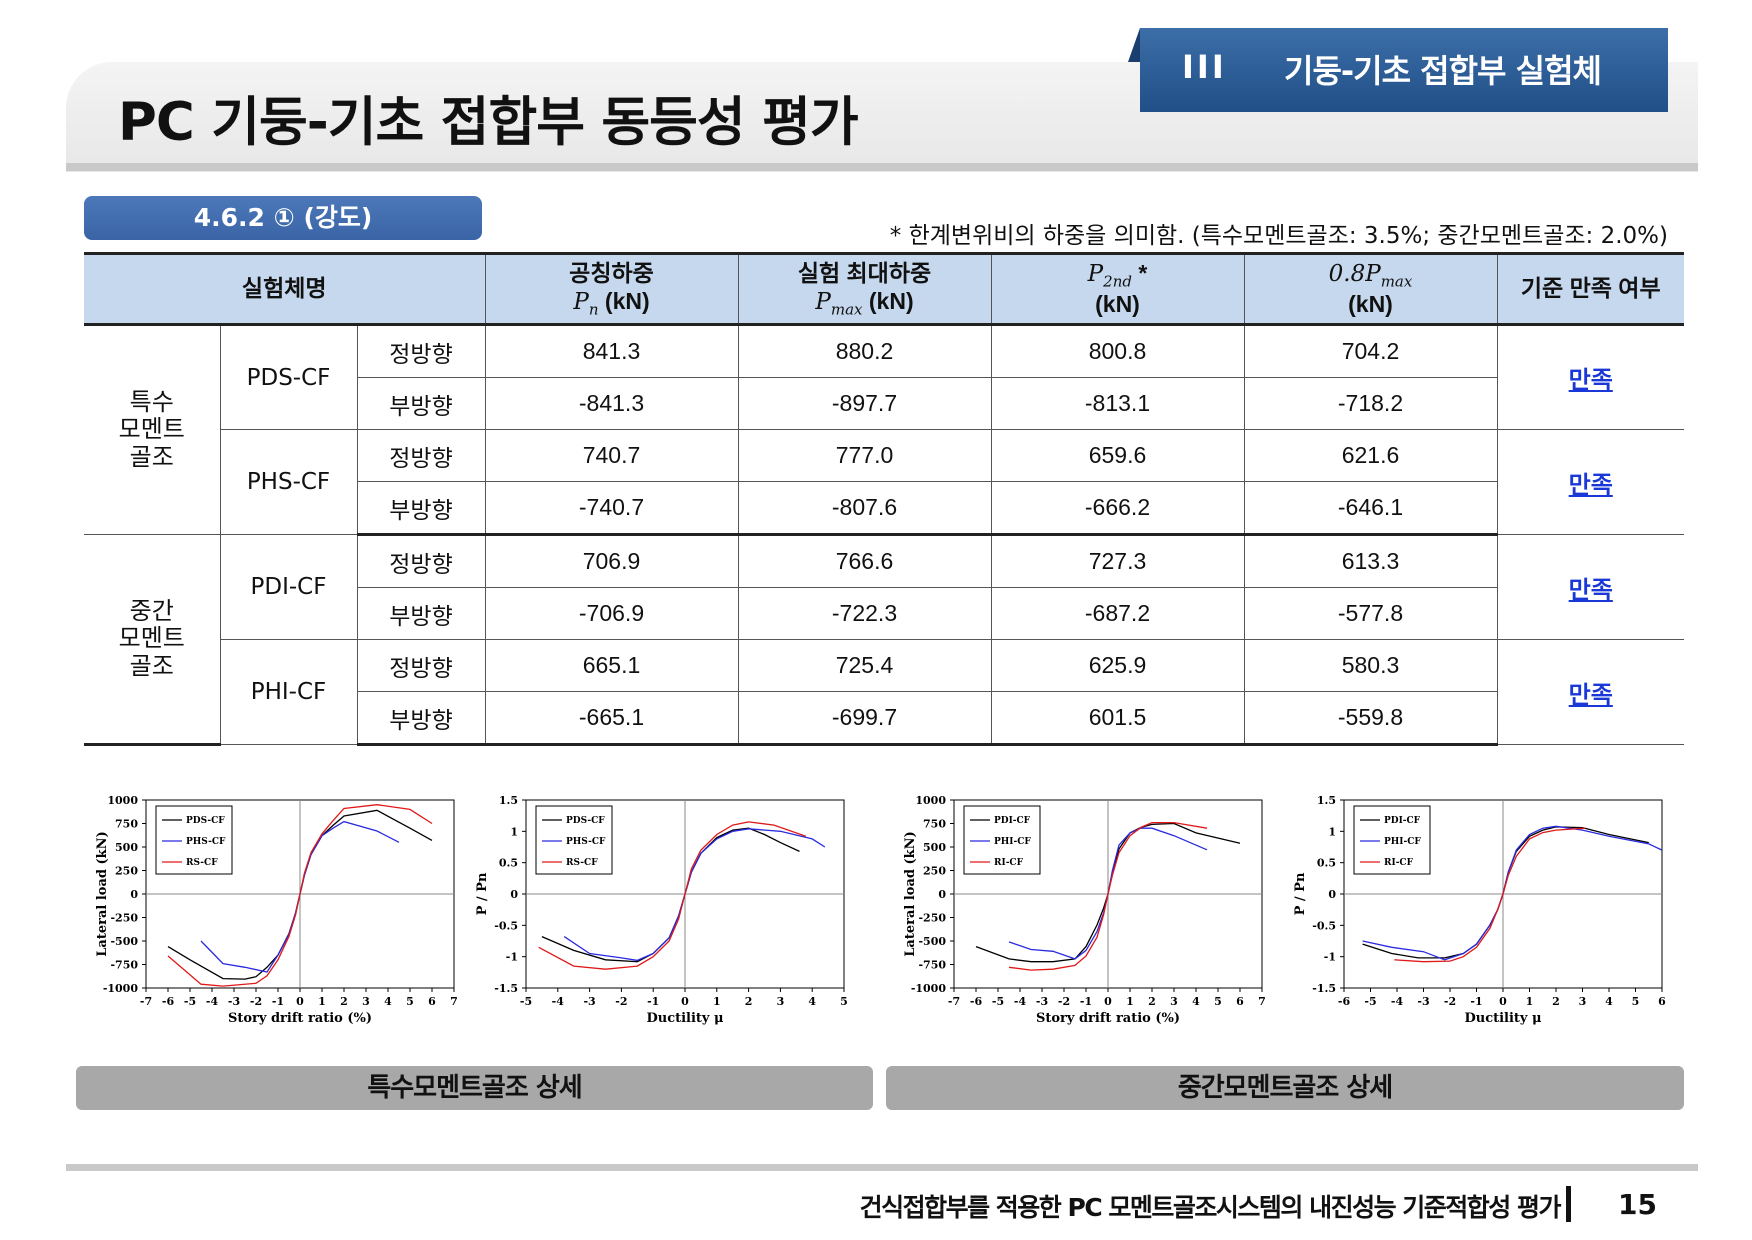  What do you see at coordinates (864, 403) in the screenshot?
I see `value-cell-pmax: -897.7` at bounding box center [864, 403].